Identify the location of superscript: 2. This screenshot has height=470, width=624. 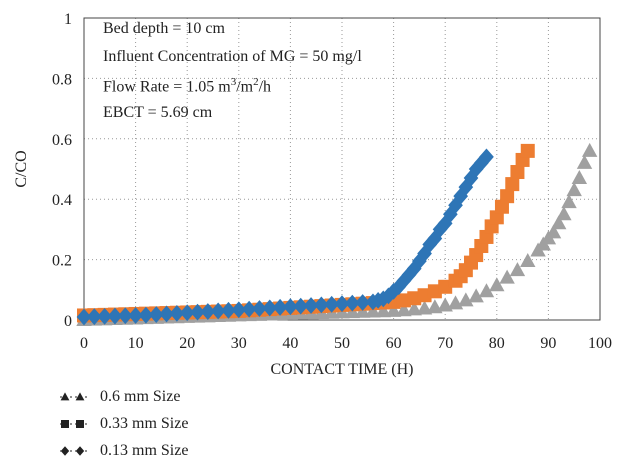
(256, 82).